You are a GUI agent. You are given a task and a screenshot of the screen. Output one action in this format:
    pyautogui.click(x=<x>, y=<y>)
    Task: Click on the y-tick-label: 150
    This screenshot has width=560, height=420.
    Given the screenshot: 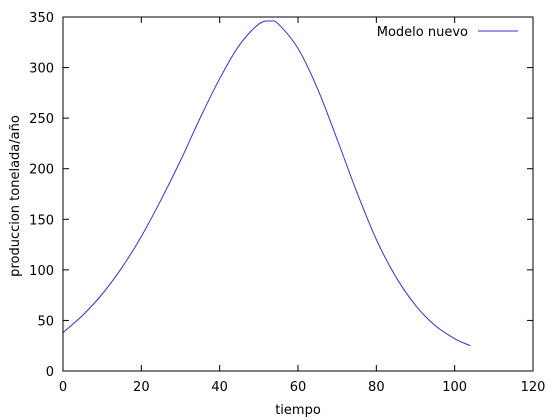 What is the action you would take?
    pyautogui.click(x=41, y=220)
    